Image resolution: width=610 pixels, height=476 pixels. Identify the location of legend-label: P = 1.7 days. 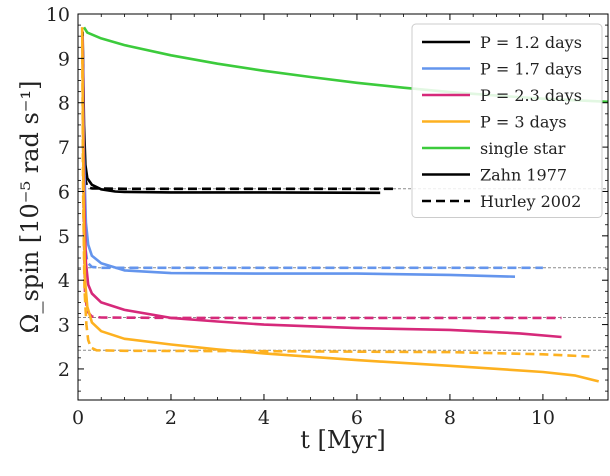
(531, 69).